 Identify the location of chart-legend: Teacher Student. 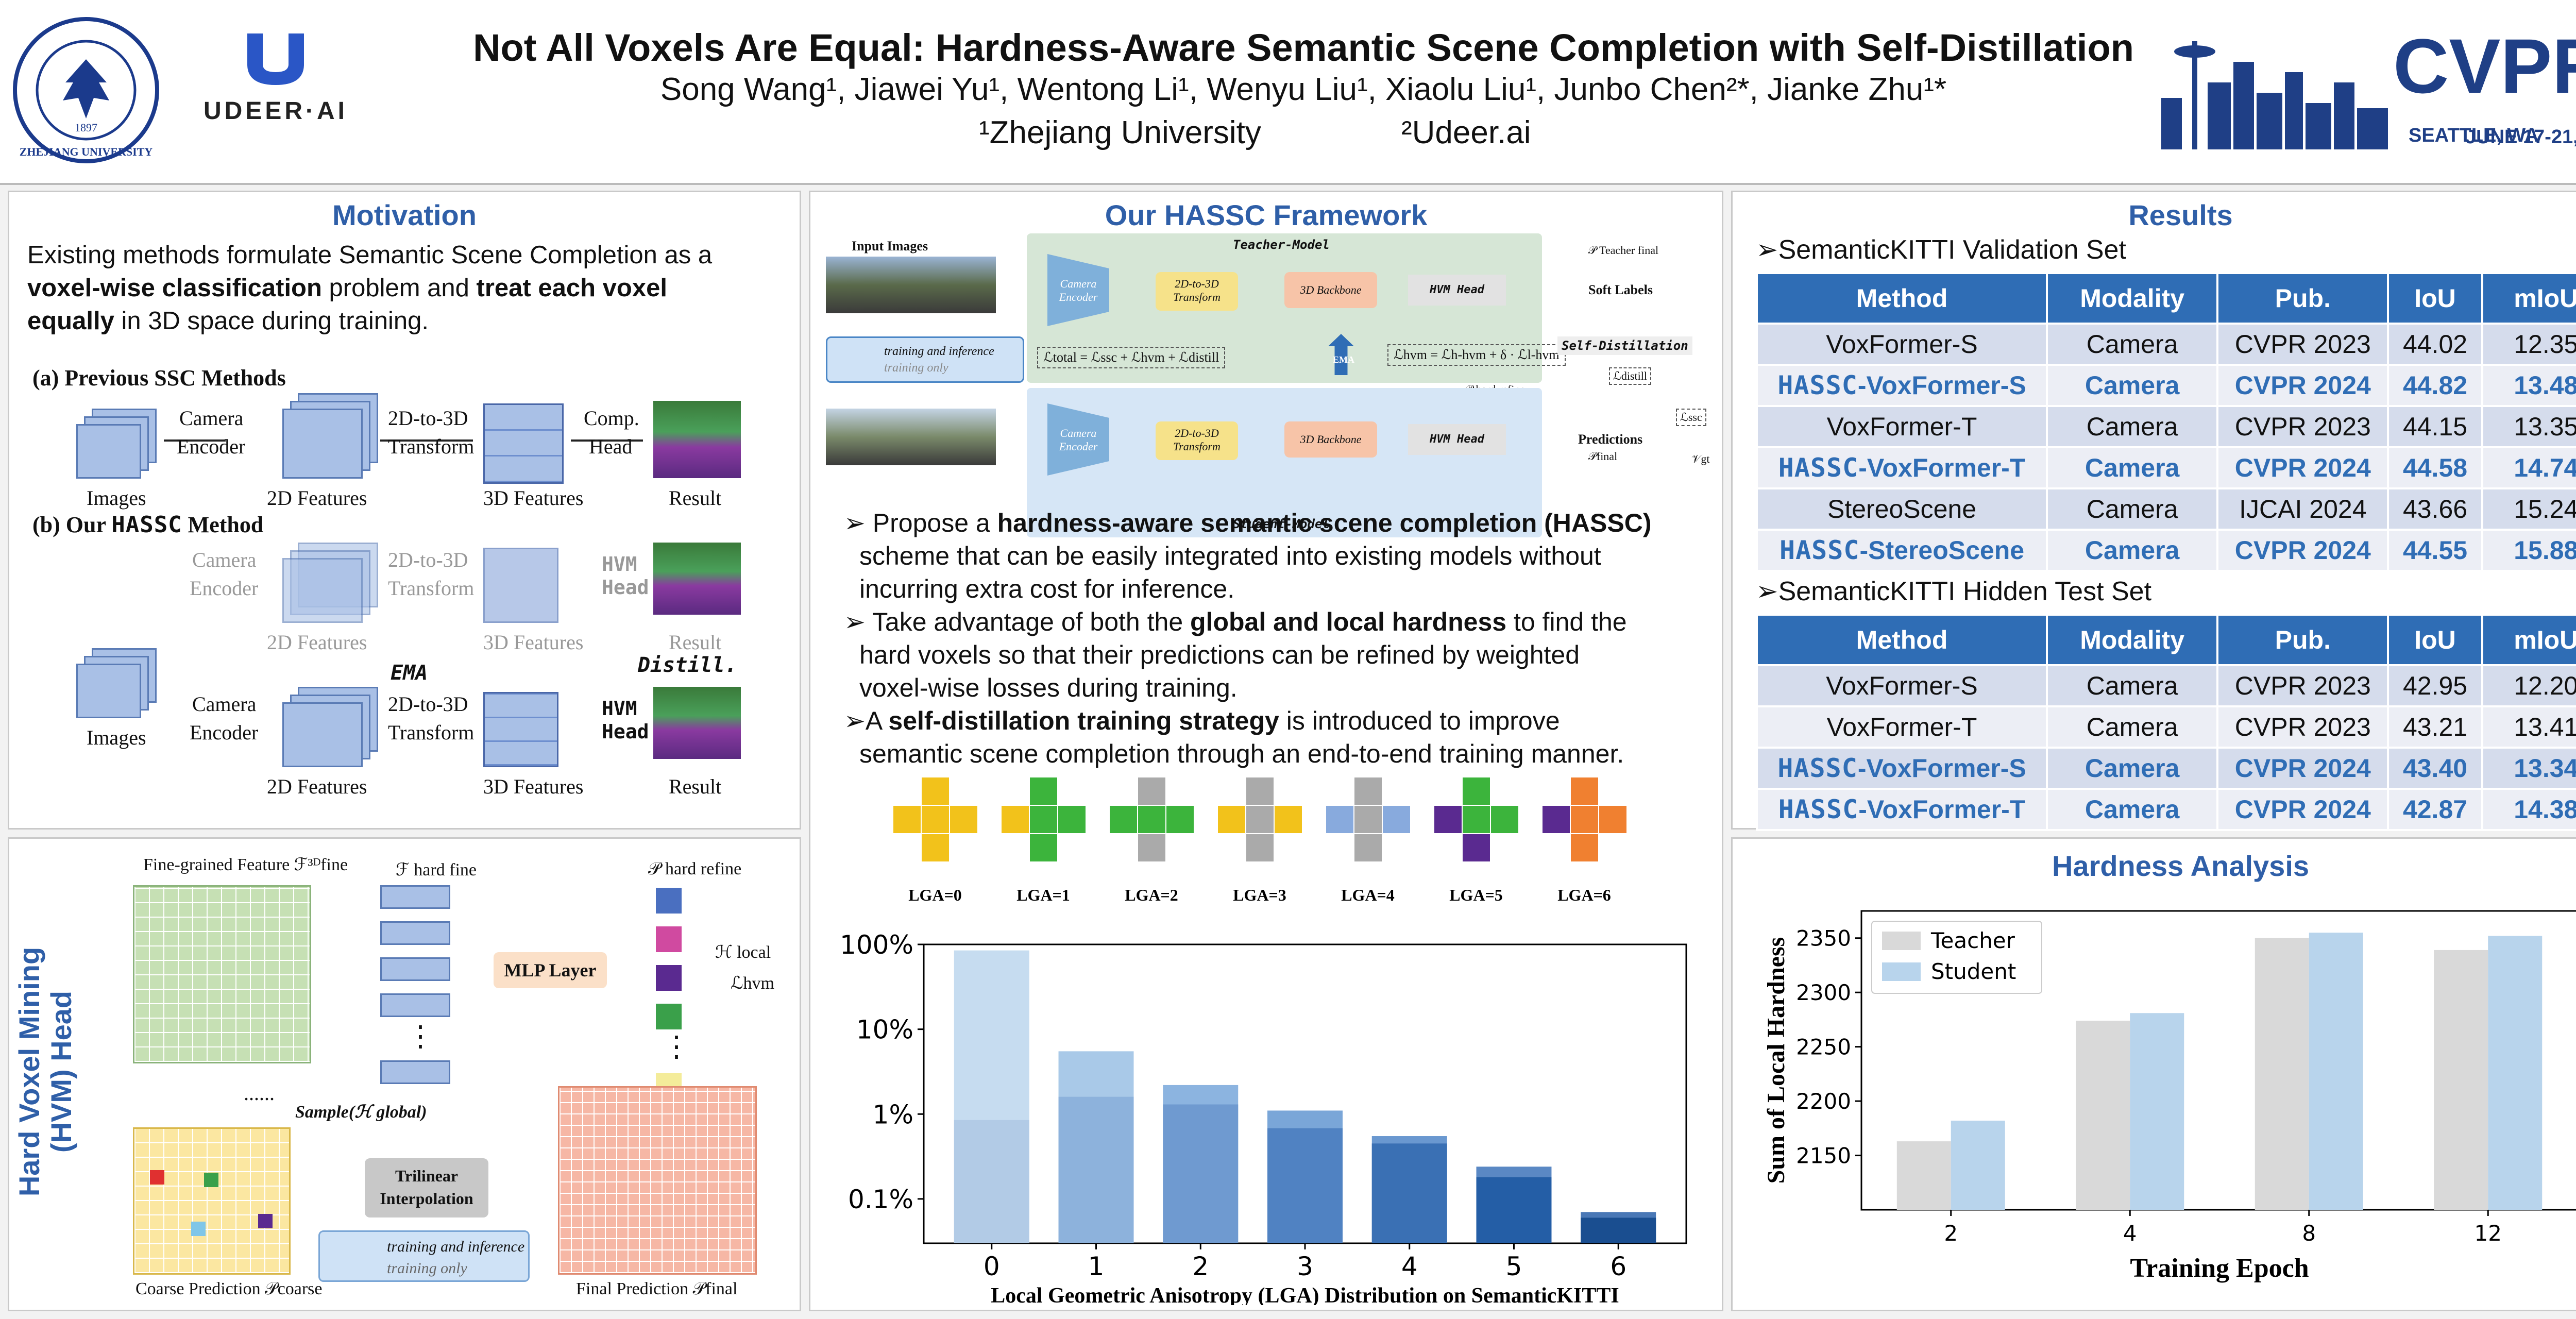
(1956, 957).